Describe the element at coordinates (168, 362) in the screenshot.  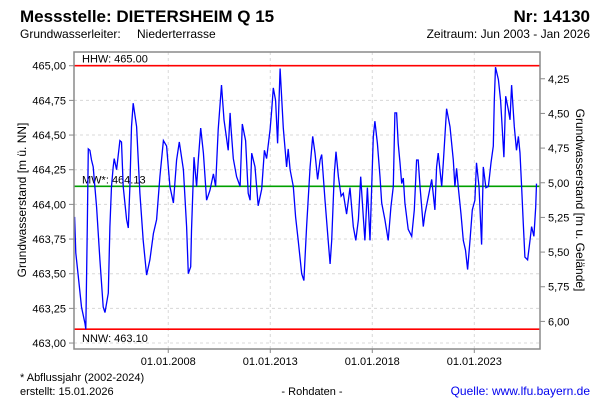
I see `x-tick-label: 01.01.2008` at that location.